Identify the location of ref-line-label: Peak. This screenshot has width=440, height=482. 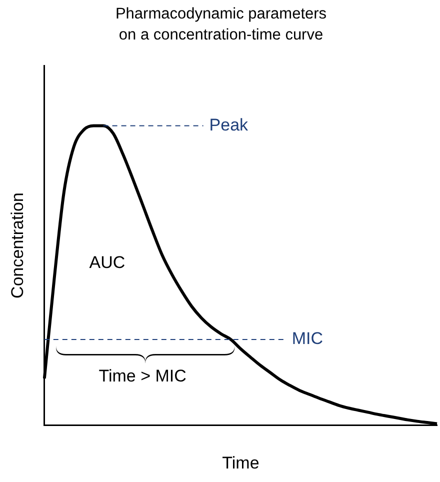
(229, 124).